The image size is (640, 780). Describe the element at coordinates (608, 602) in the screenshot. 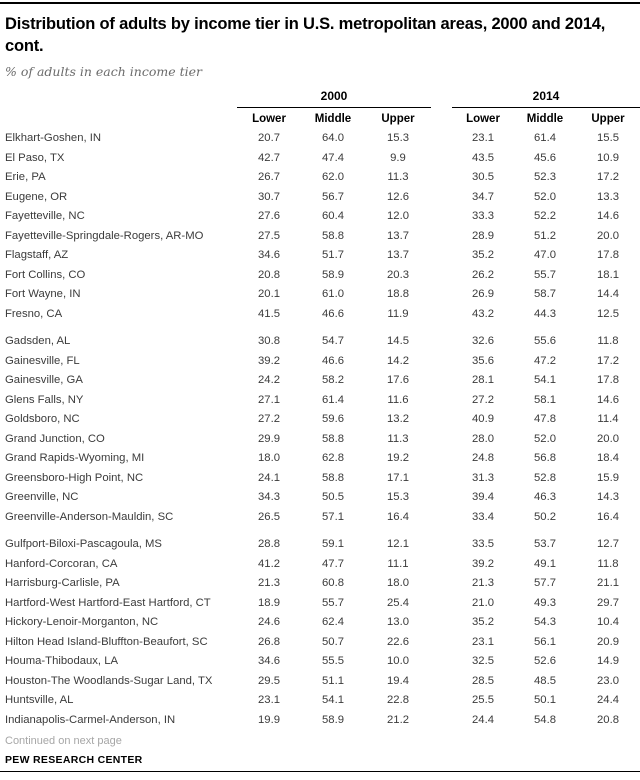

I see `value-cell: 29.7` at that location.